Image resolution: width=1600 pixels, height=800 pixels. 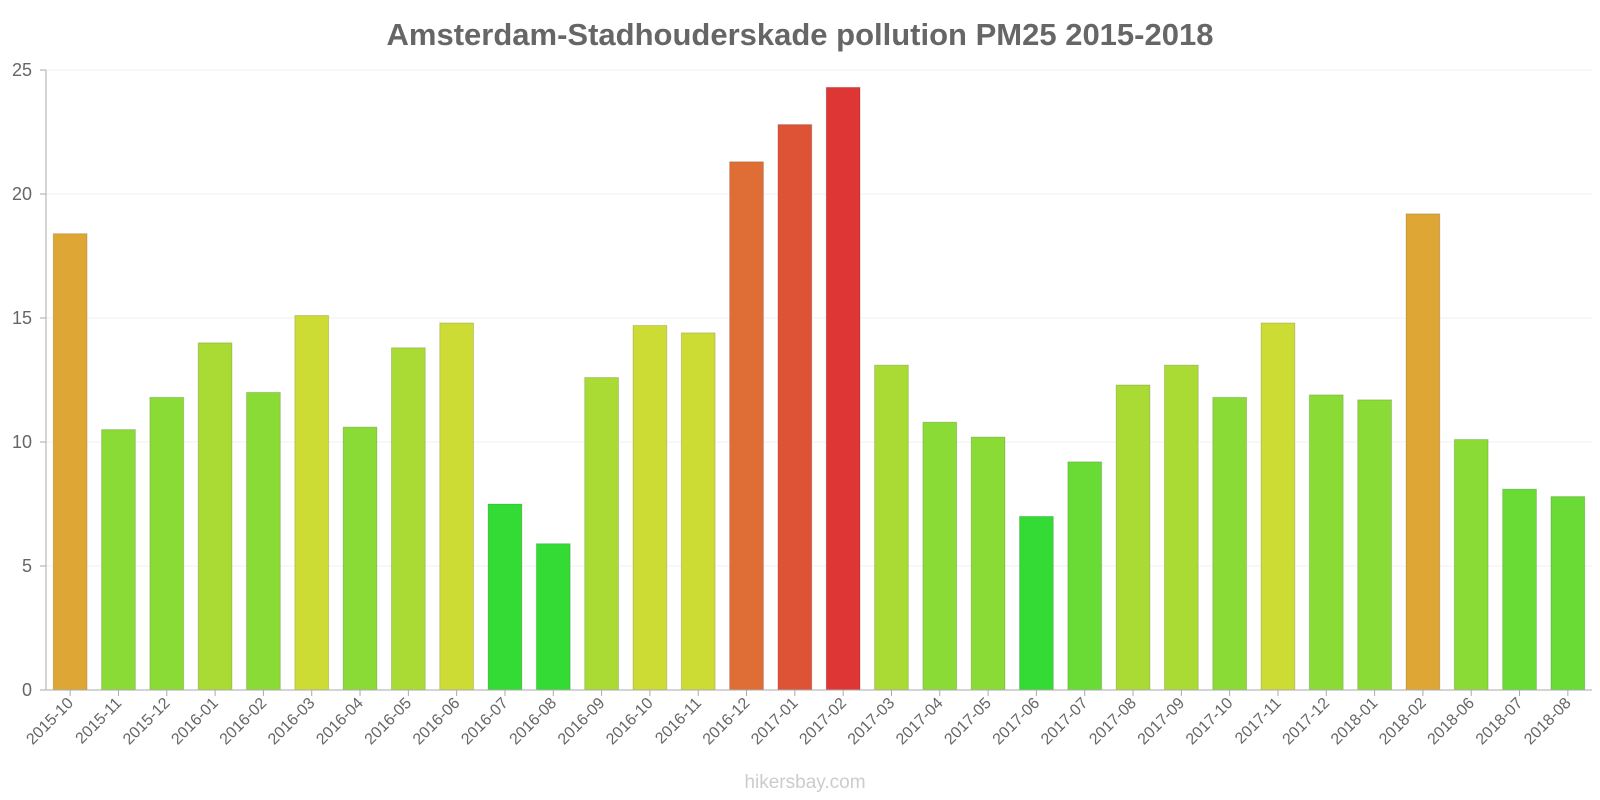 What do you see at coordinates (22, 194) in the screenshot?
I see `y-tick-label: 20` at bounding box center [22, 194].